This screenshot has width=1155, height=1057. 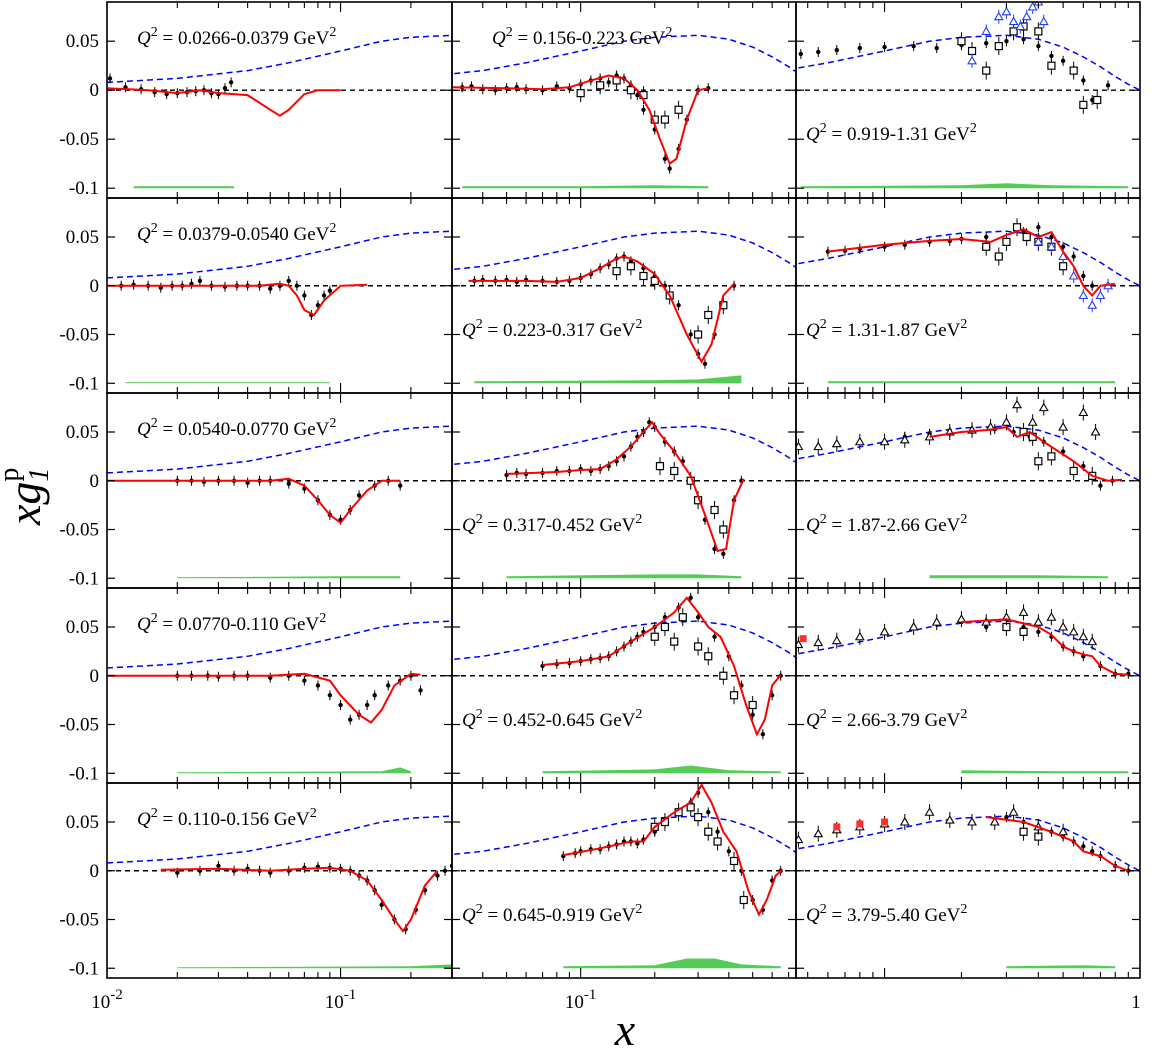 I want to click on x-tick-base: 10, so click(x=100, y=1002).